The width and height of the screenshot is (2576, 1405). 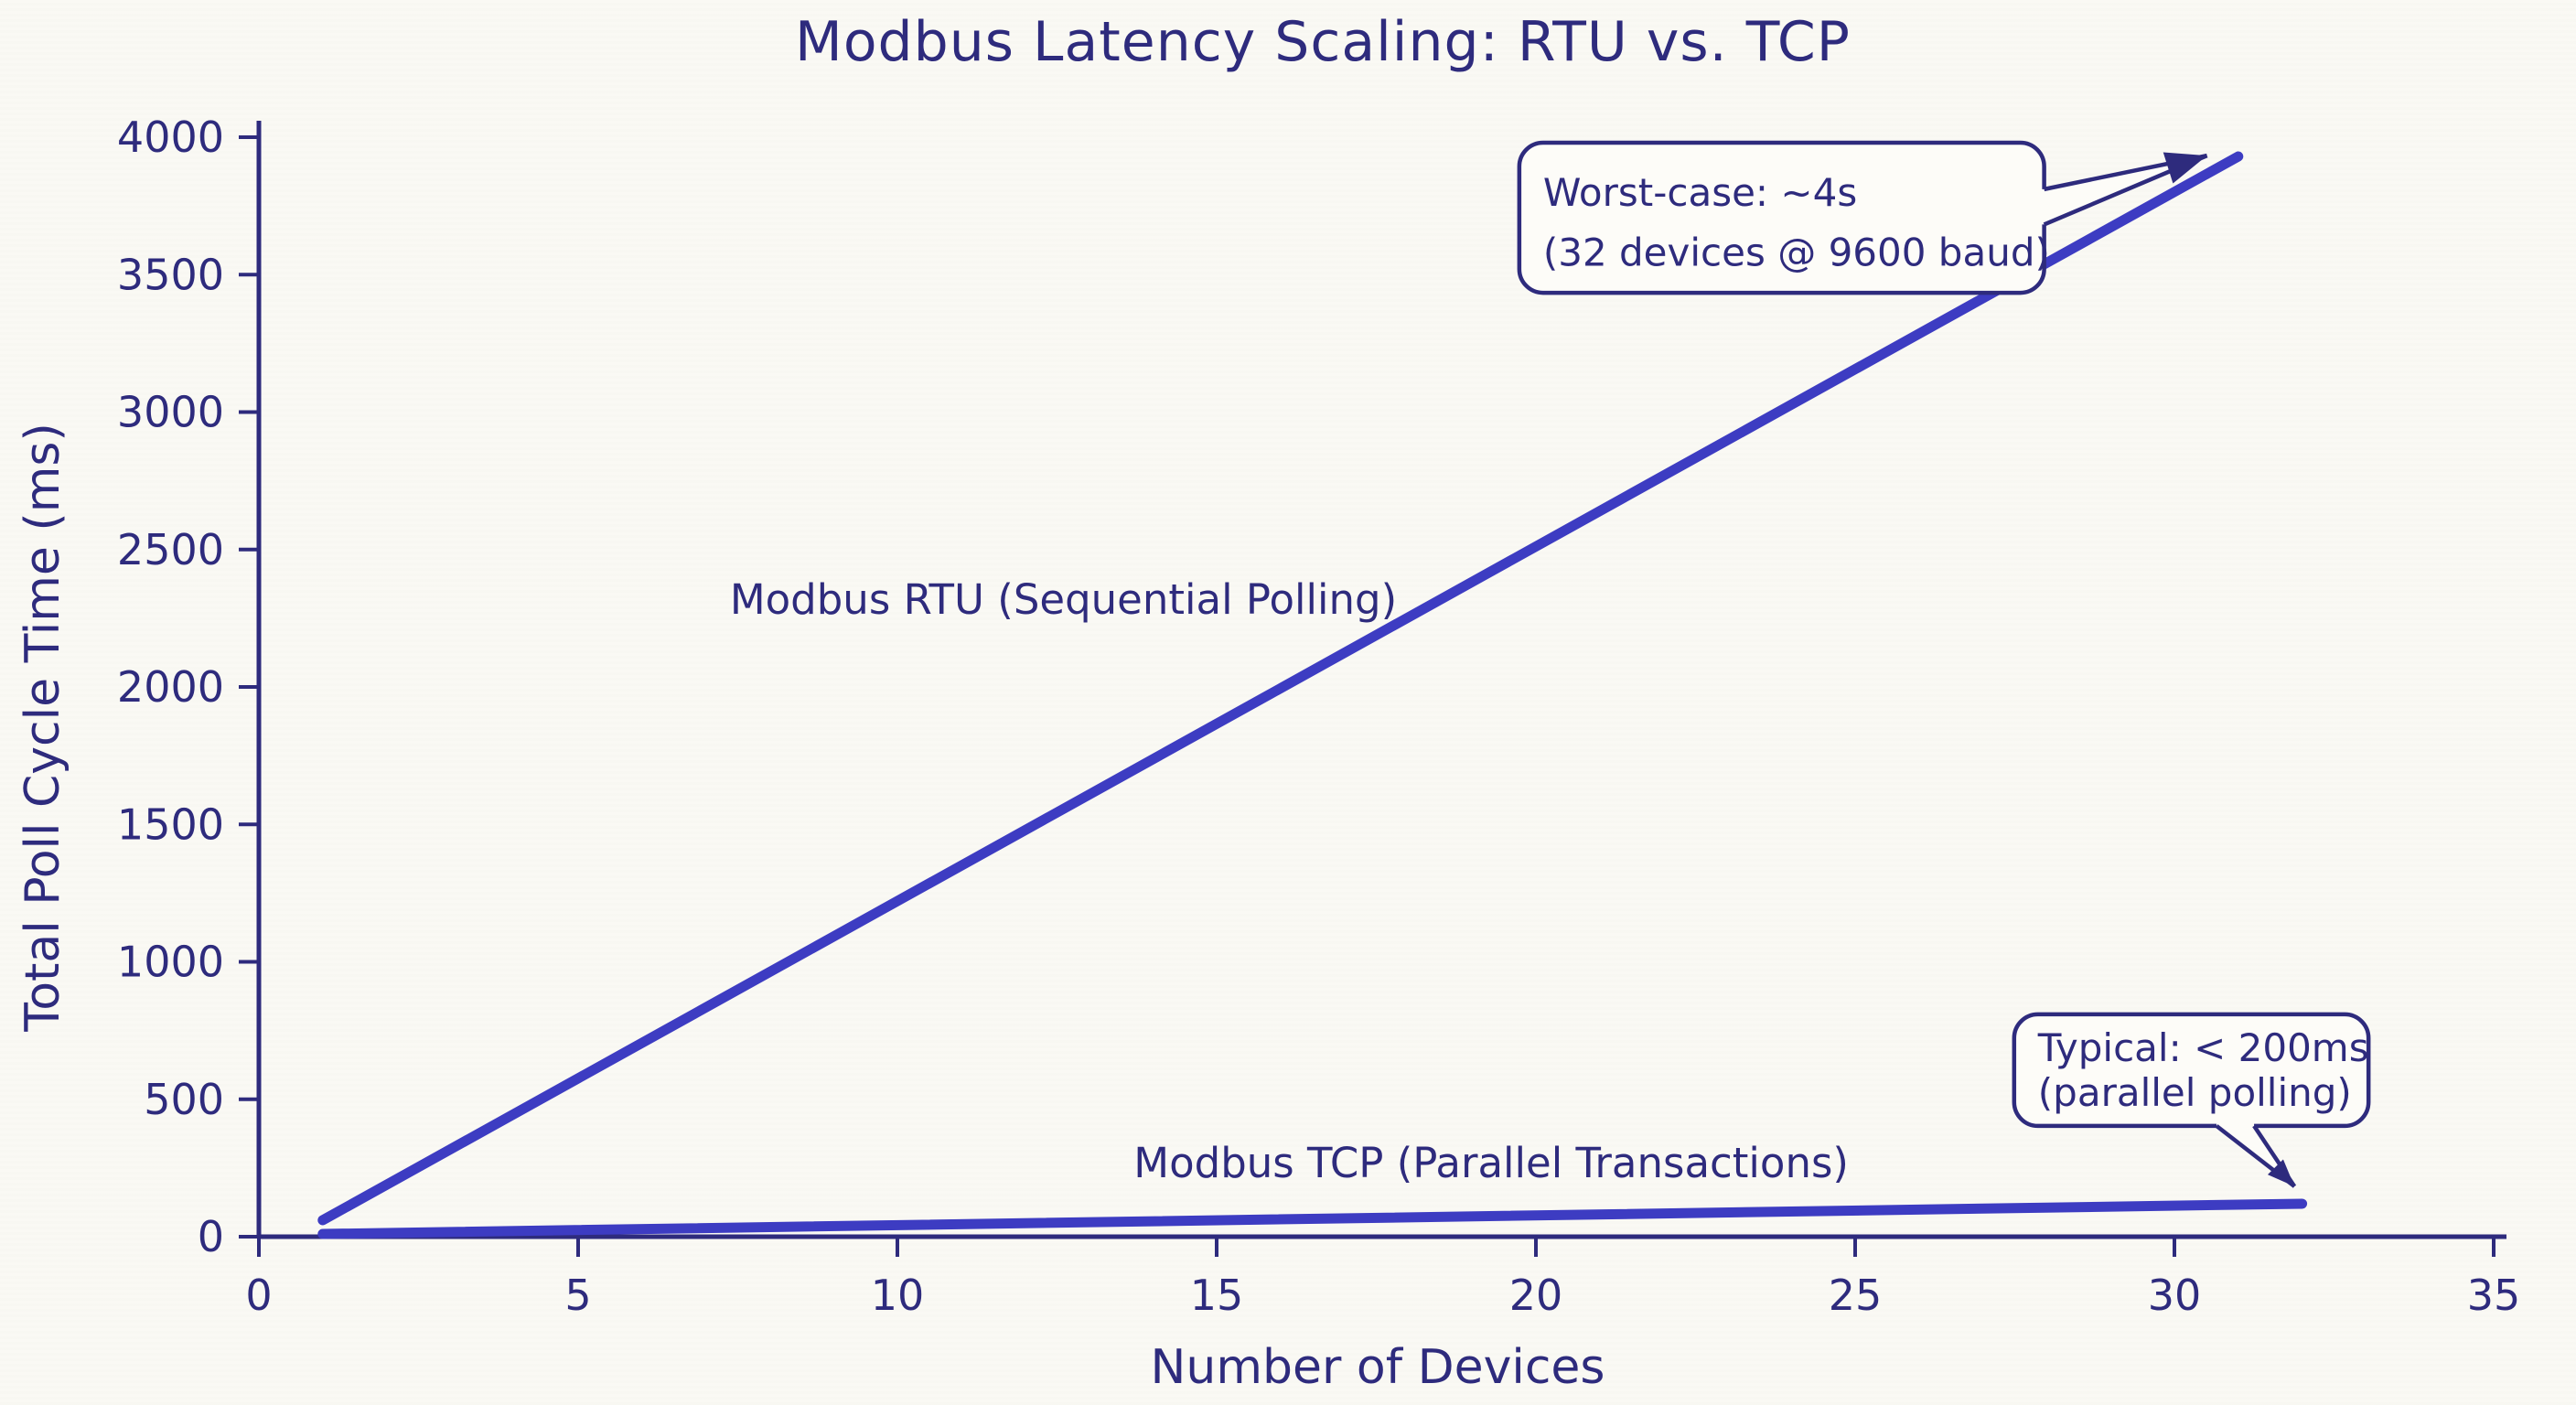 What do you see at coordinates (2195, 1092) in the screenshot?
I see `callout-text-line: (parallel polling)` at bounding box center [2195, 1092].